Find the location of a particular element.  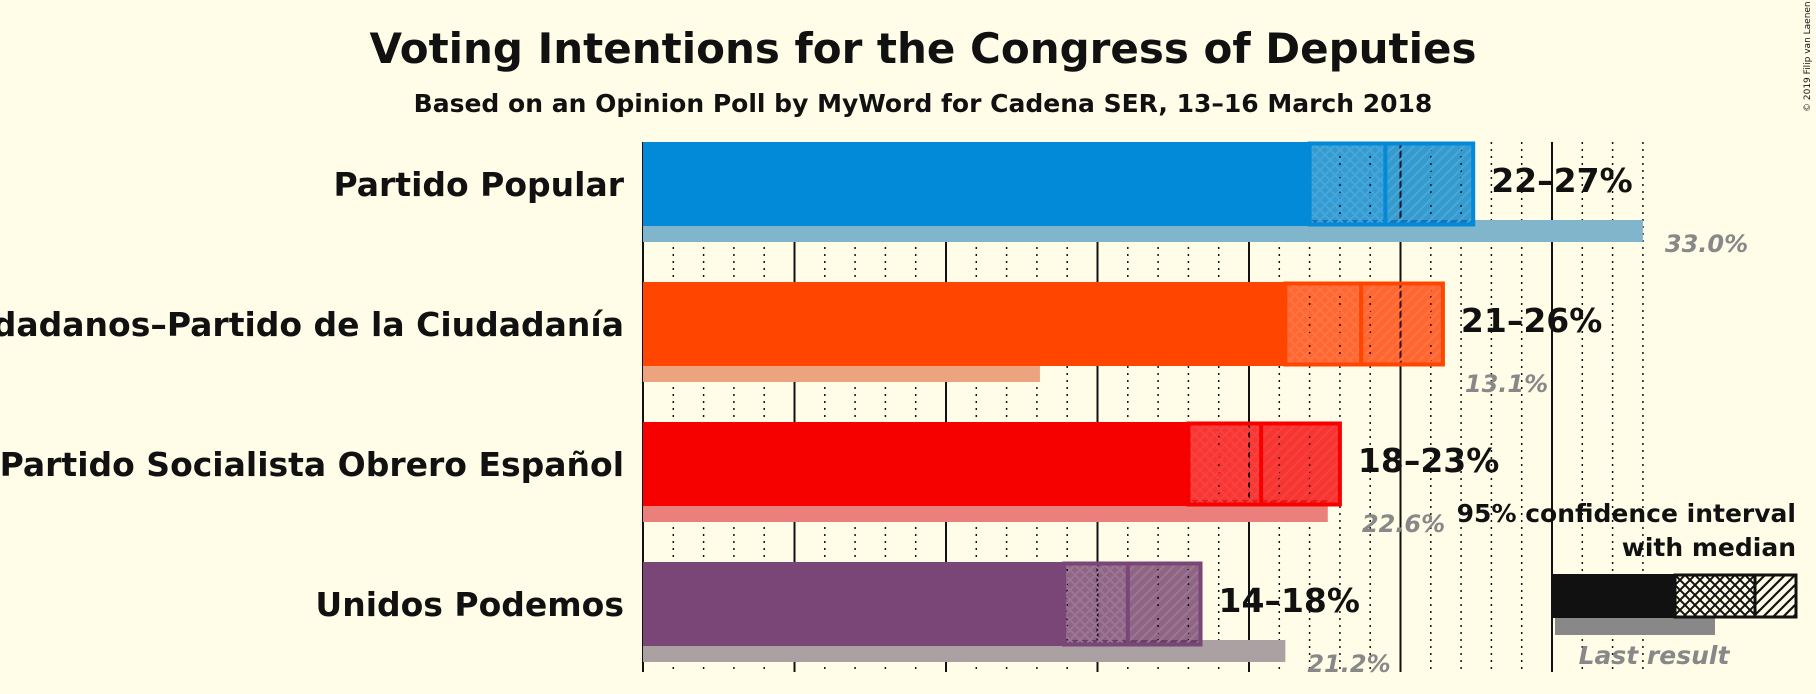

bar-group-1: Partido Popular 22–27% 33.0% is located at coordinates (1040, 199).